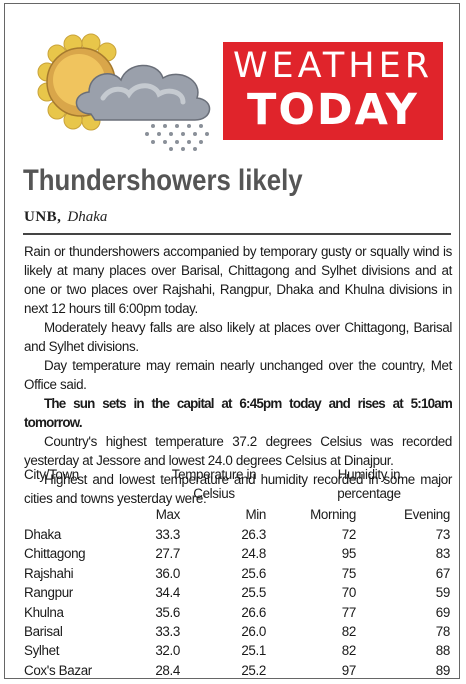 This screenshot has width=466, height=684. I want to click on table-cell-evening: 59, so click(443, 593).